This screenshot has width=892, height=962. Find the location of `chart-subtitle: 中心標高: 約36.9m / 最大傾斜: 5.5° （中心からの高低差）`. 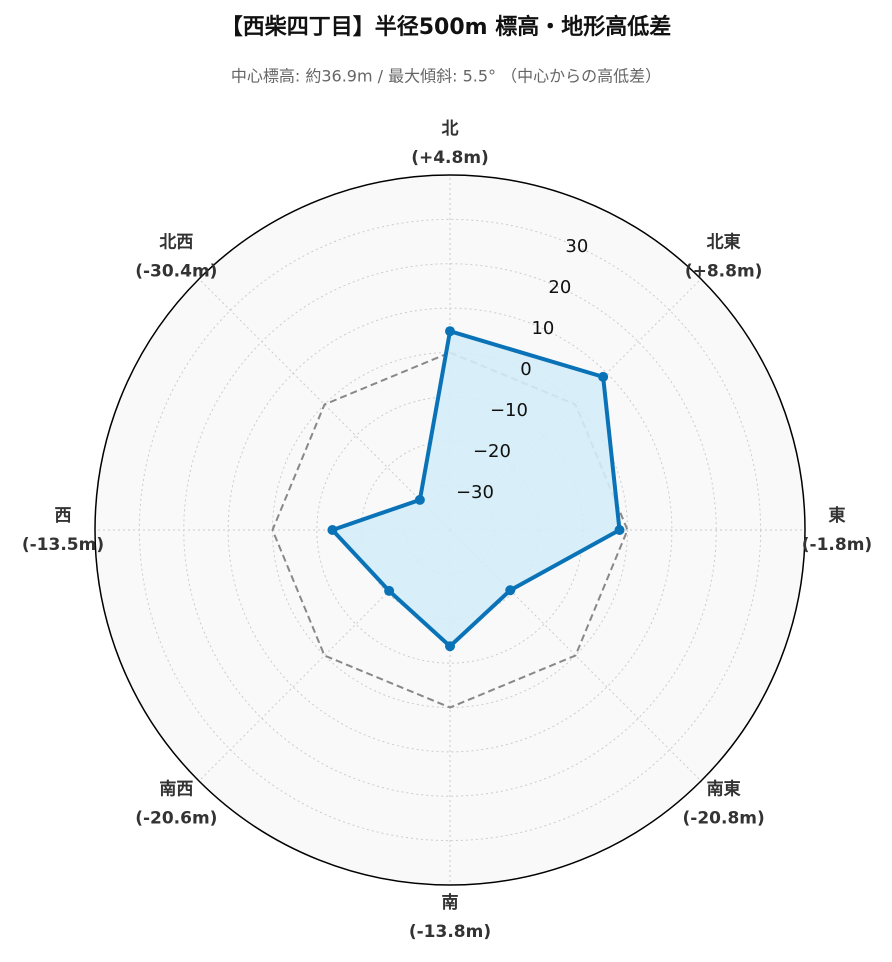

chart-subtitle: 中心標高: 約36.9m / 最大傾斜: 5.5° （中心からの高低差） is located at coordinates (446, 76).